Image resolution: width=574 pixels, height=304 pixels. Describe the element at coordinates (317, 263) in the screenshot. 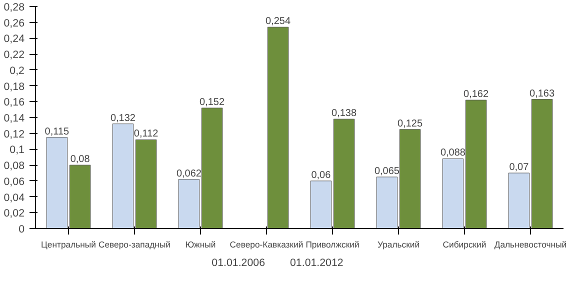

I see `text: 01.01.2012` at that location.